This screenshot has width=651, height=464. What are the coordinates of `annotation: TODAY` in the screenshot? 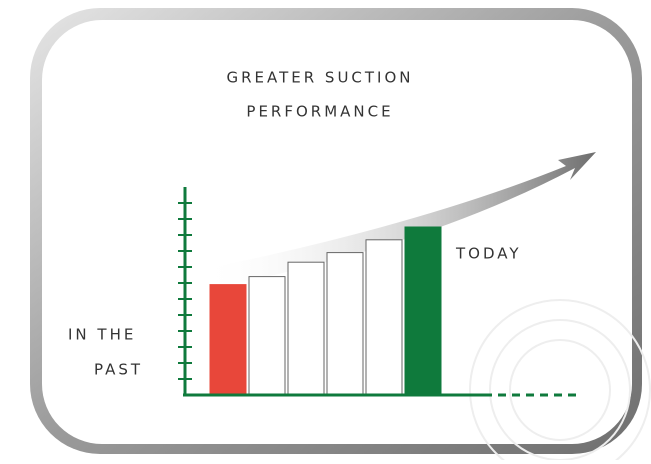 It's located at (488, 254).